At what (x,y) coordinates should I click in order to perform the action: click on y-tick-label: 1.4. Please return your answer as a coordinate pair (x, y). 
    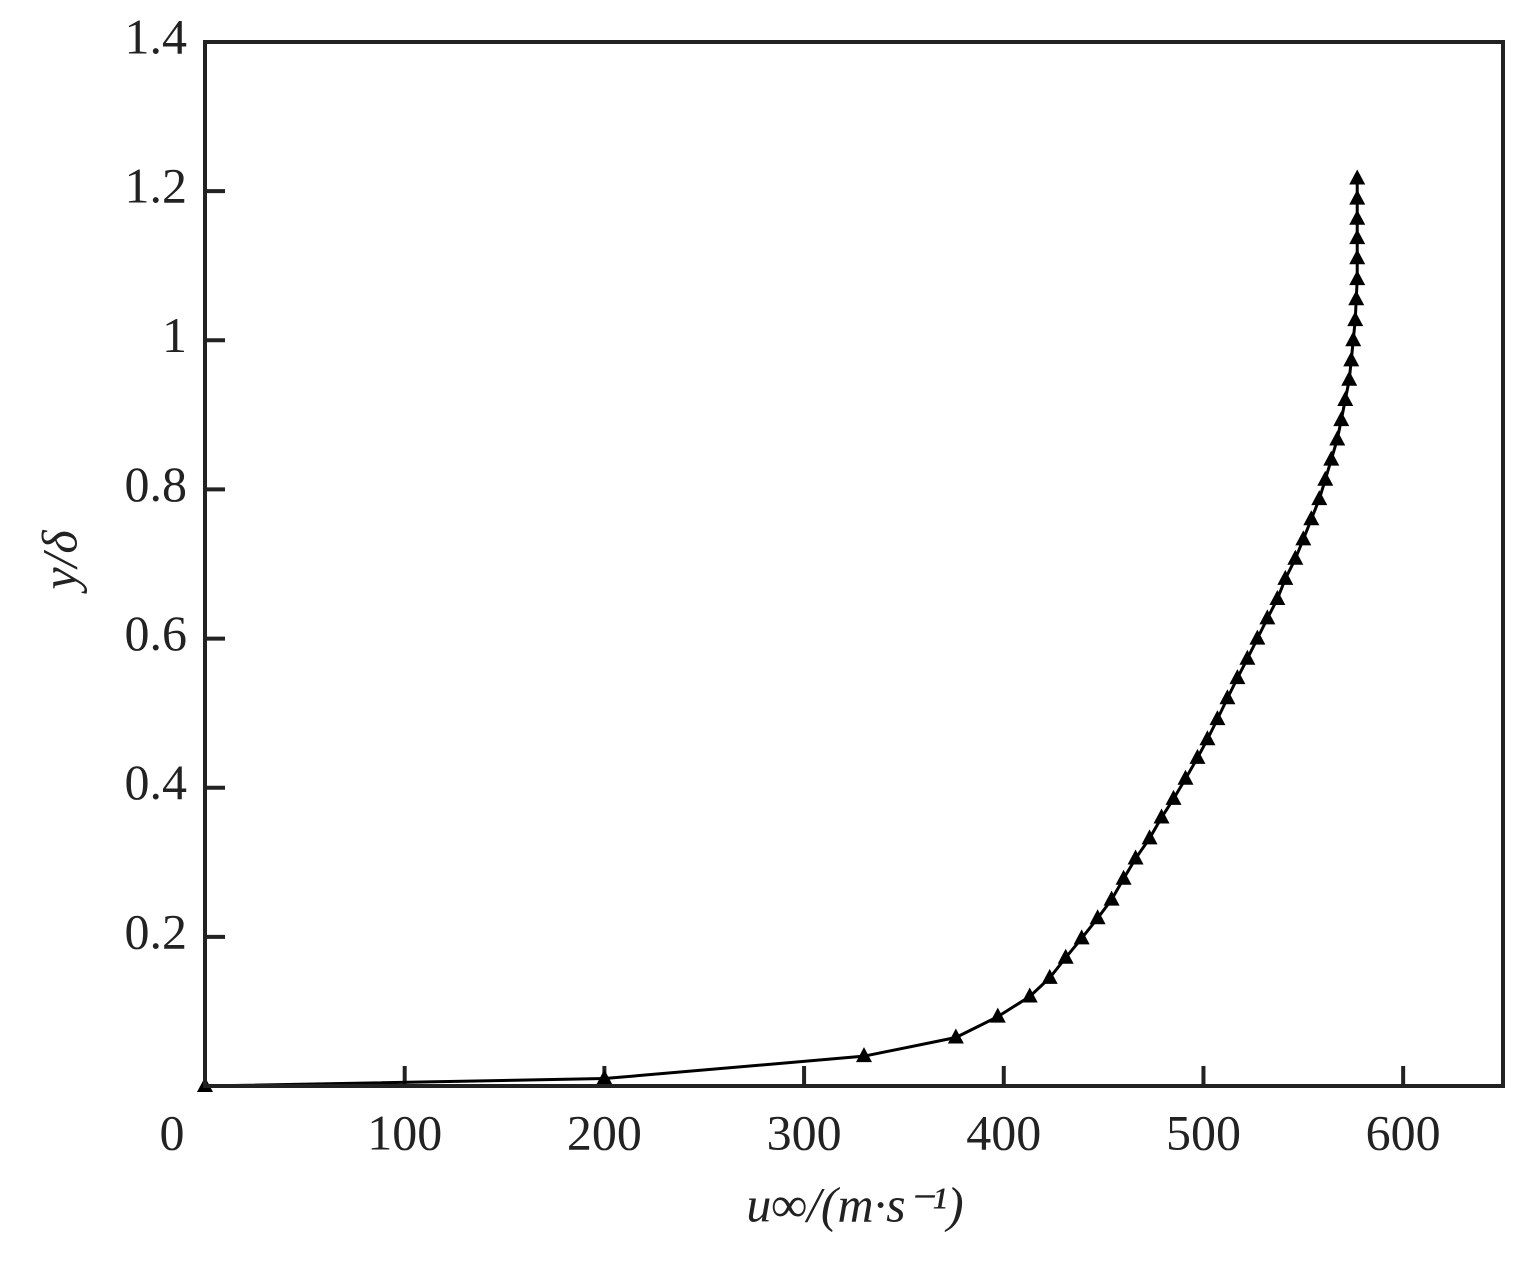
    Looking at the image, I should click on (156, 36).